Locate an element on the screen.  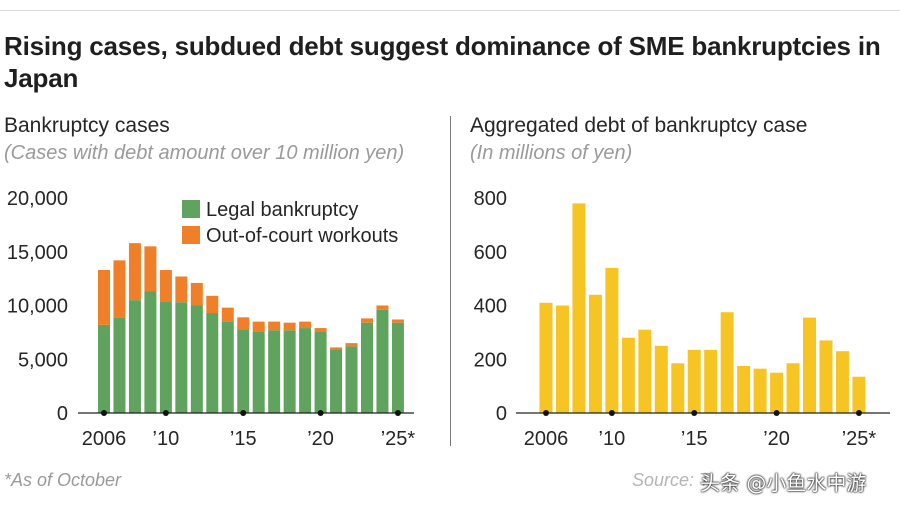
left-bar-series1-2020 is located at coordinates (320, 330).